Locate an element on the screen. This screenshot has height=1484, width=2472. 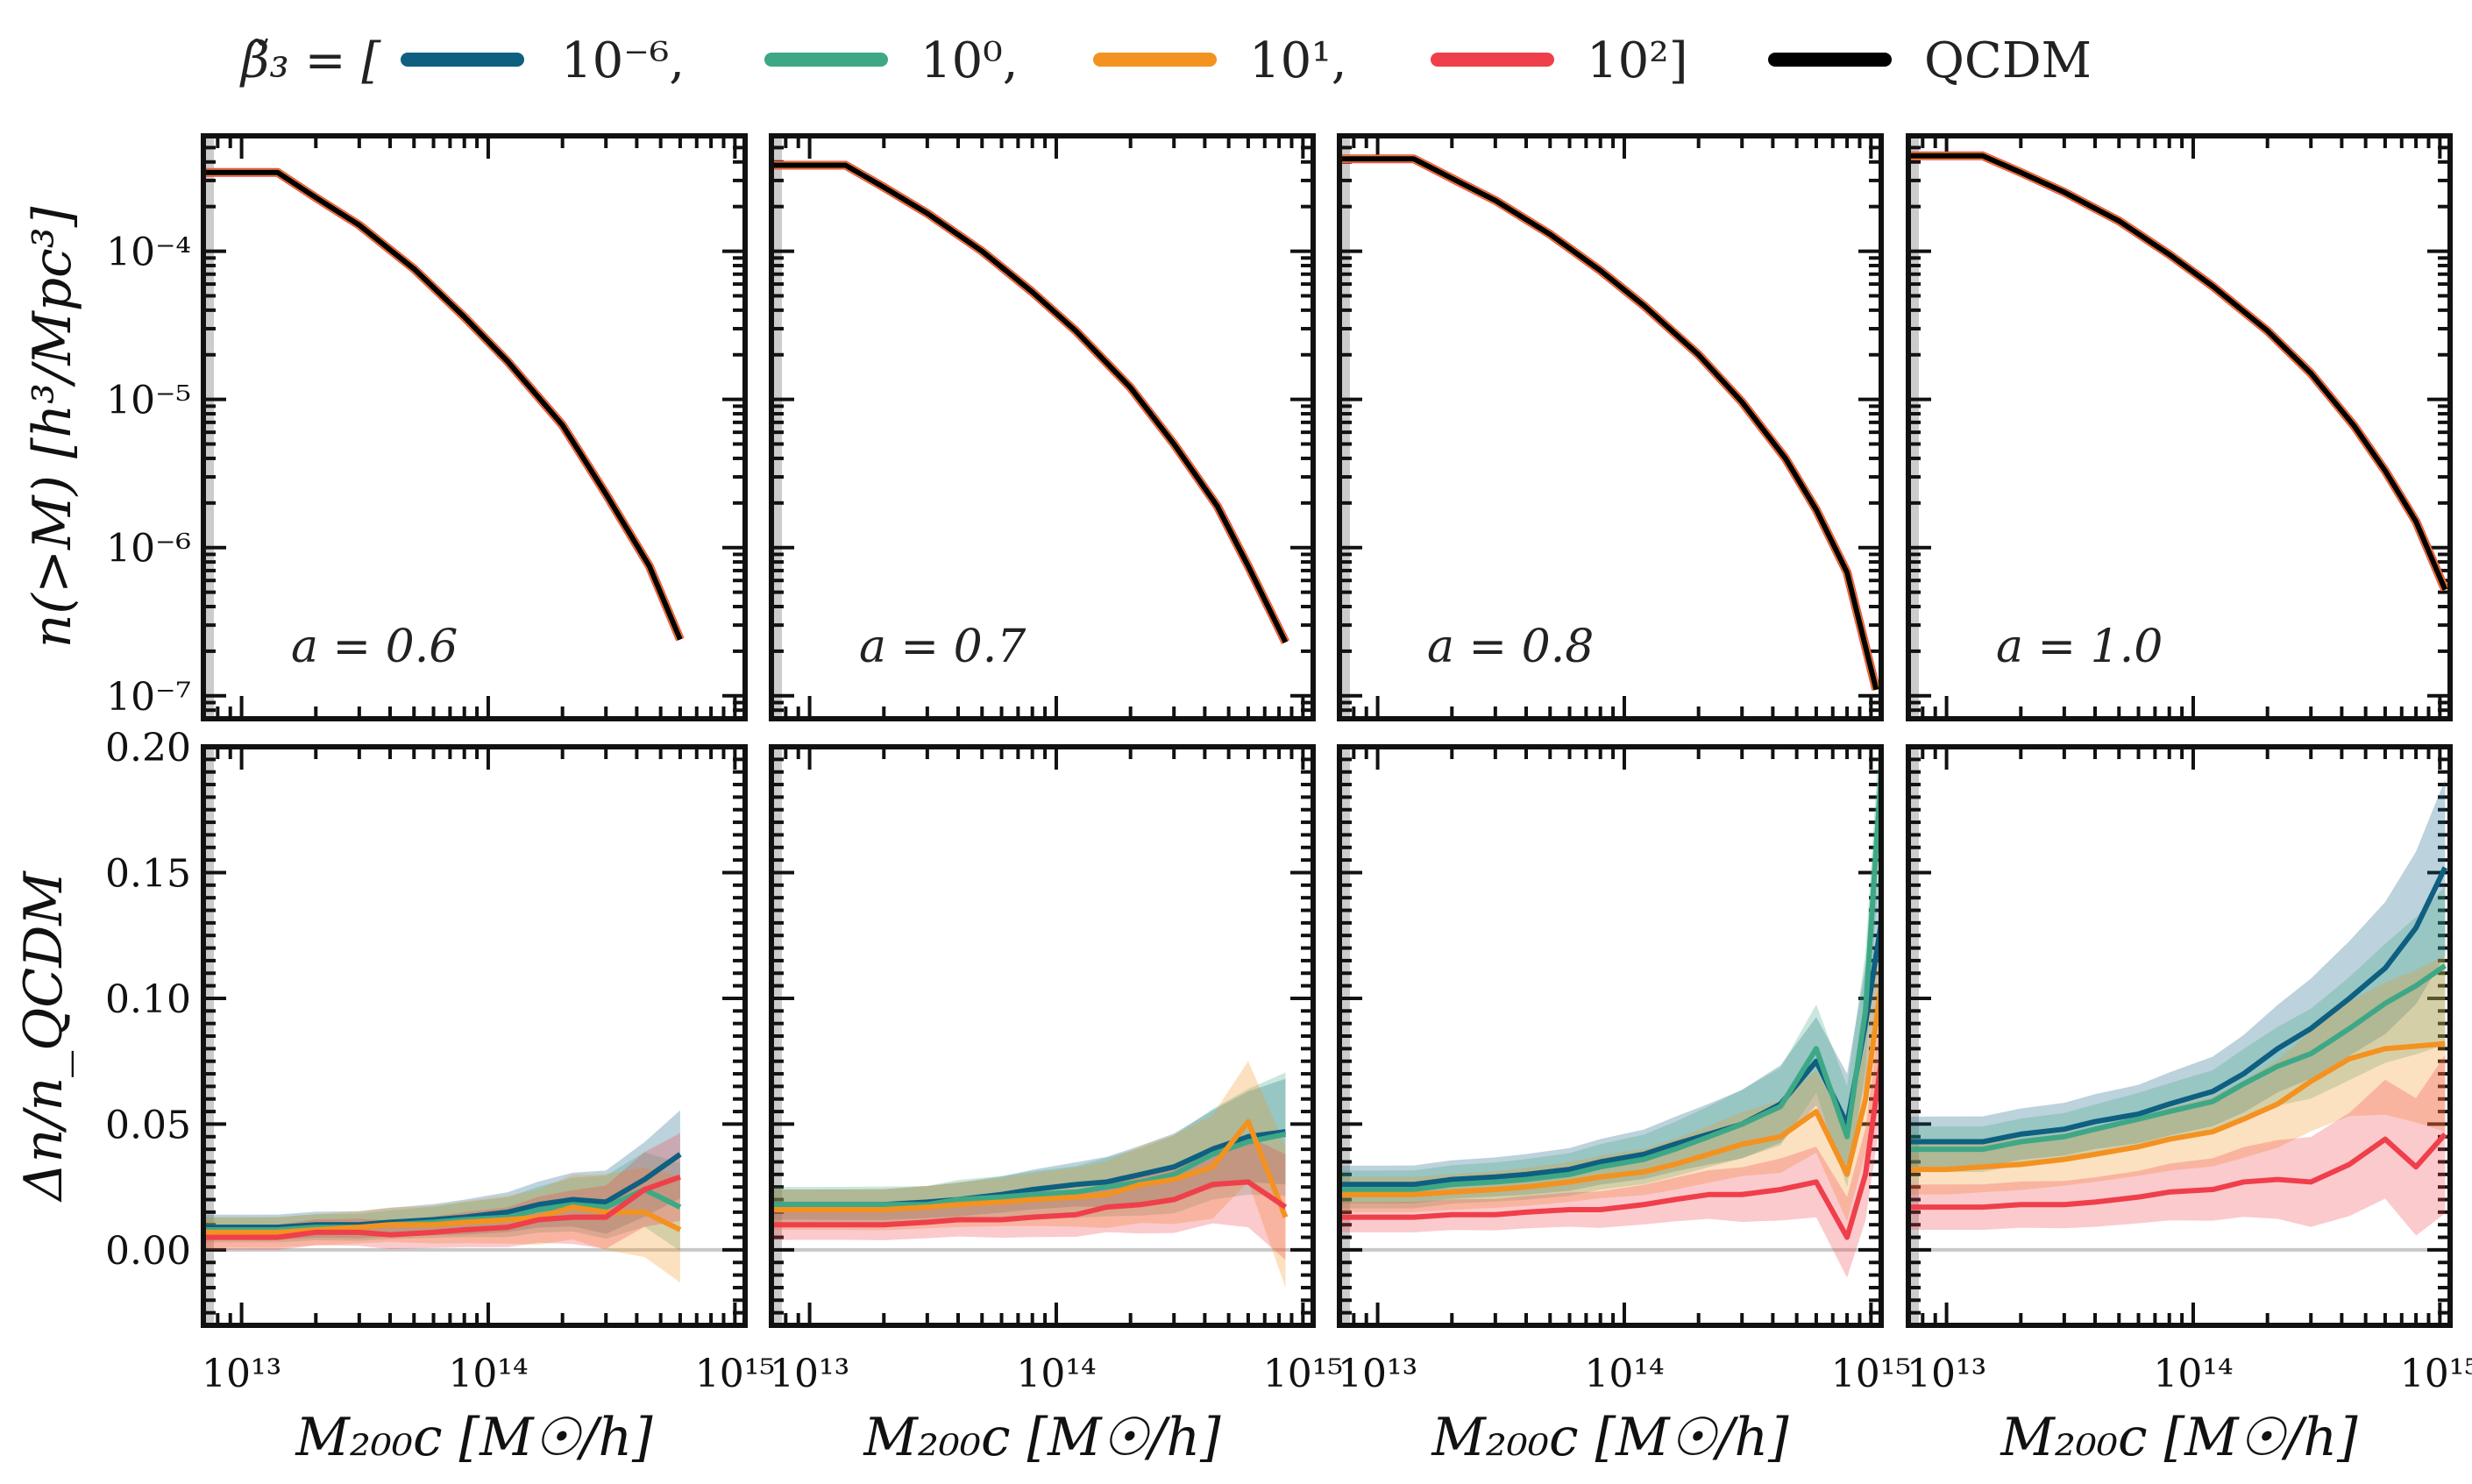
mass-function-panel: a = 0.7 is located at coordinates (1042, 427).